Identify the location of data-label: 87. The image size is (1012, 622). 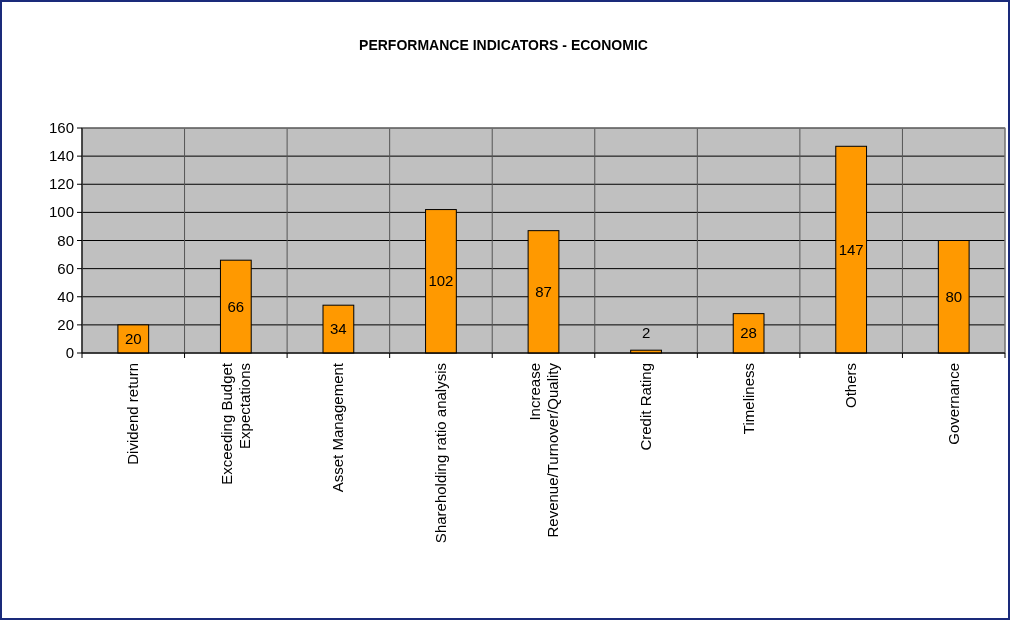
(543, 291).